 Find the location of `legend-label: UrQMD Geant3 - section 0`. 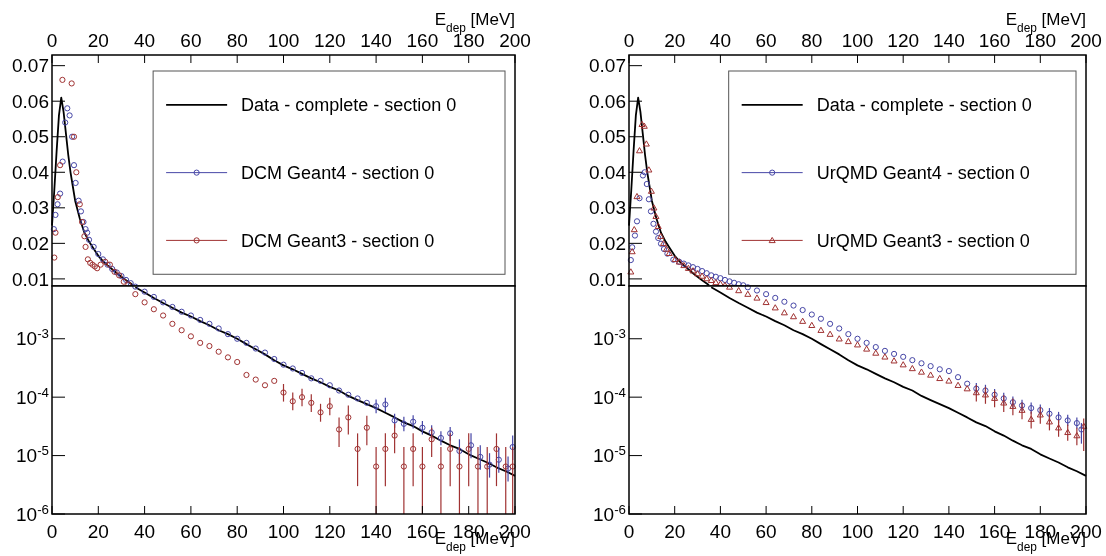

legend-label: UrQMD Geant3 - section 0 is located at coordinates (923, 240).